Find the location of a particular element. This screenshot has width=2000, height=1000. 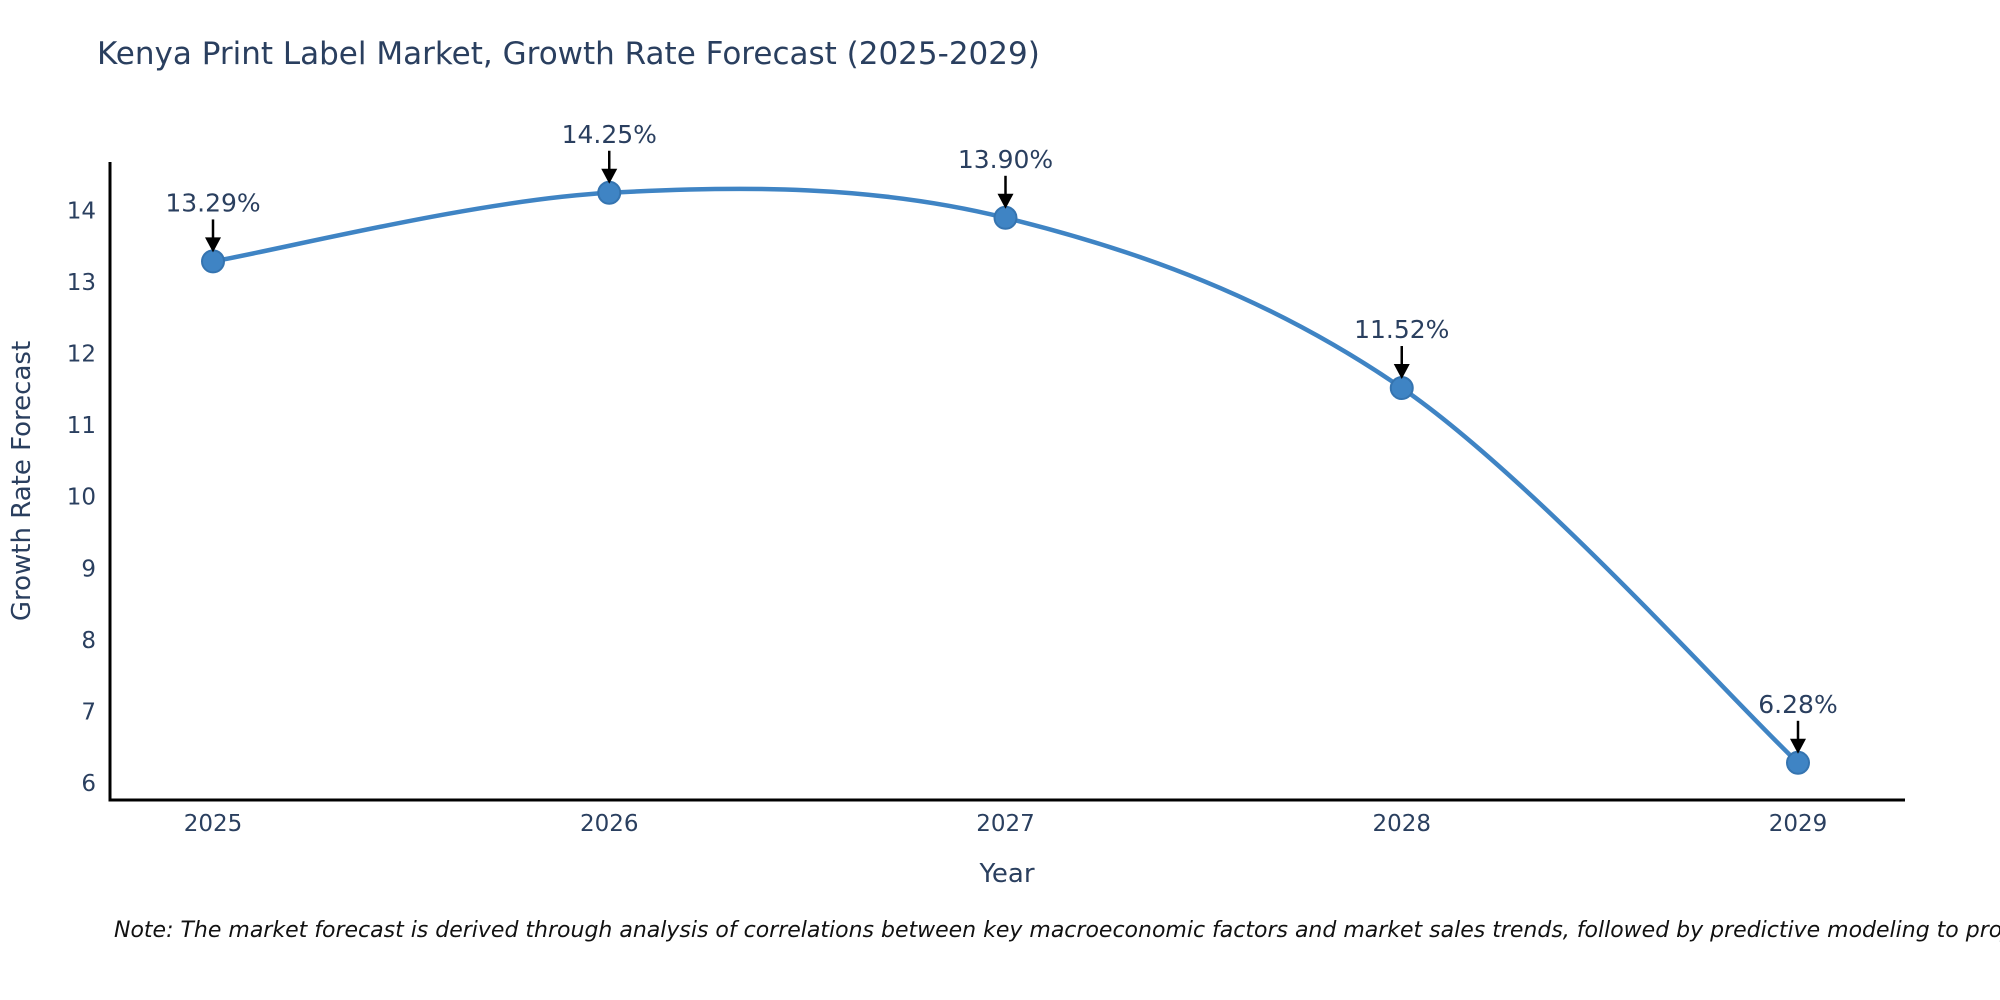

y-tick-label: 8 is located at coordinates (88, 641).